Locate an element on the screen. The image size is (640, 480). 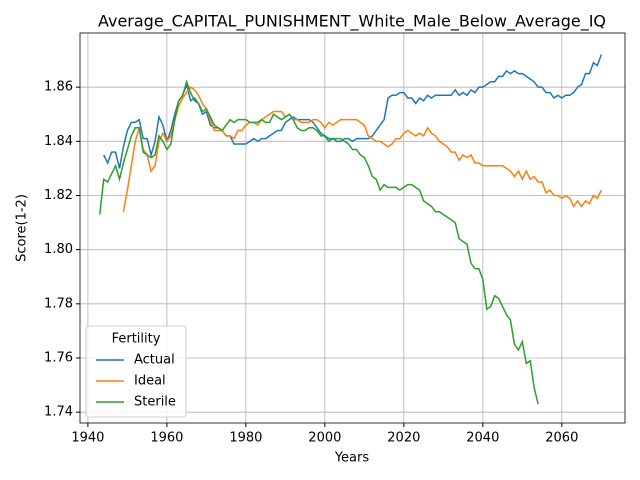
x-tick-label: 2060 is located at coordinates (561, 438).